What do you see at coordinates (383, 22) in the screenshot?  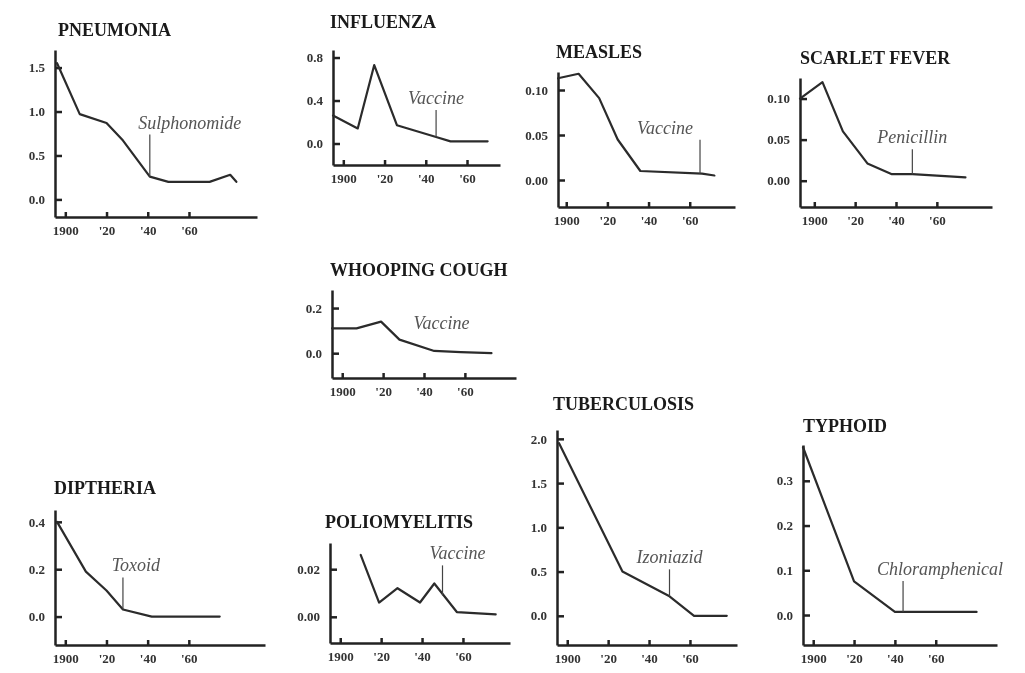 I see `chart-title: INFLUENZA` at bounding box center [383, 22].